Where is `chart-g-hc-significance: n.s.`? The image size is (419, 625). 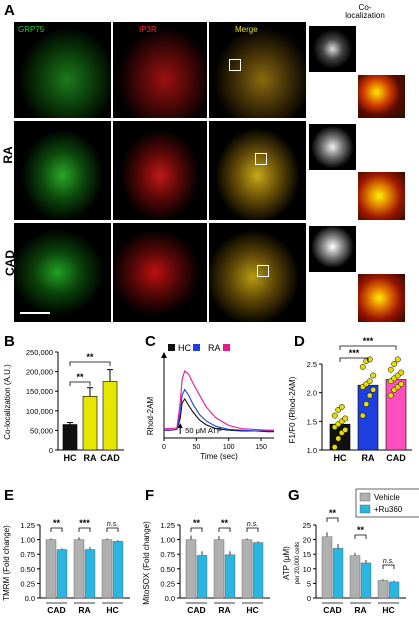
chart-g-hc-significance: n.s. is located at coordinates (388, 561).